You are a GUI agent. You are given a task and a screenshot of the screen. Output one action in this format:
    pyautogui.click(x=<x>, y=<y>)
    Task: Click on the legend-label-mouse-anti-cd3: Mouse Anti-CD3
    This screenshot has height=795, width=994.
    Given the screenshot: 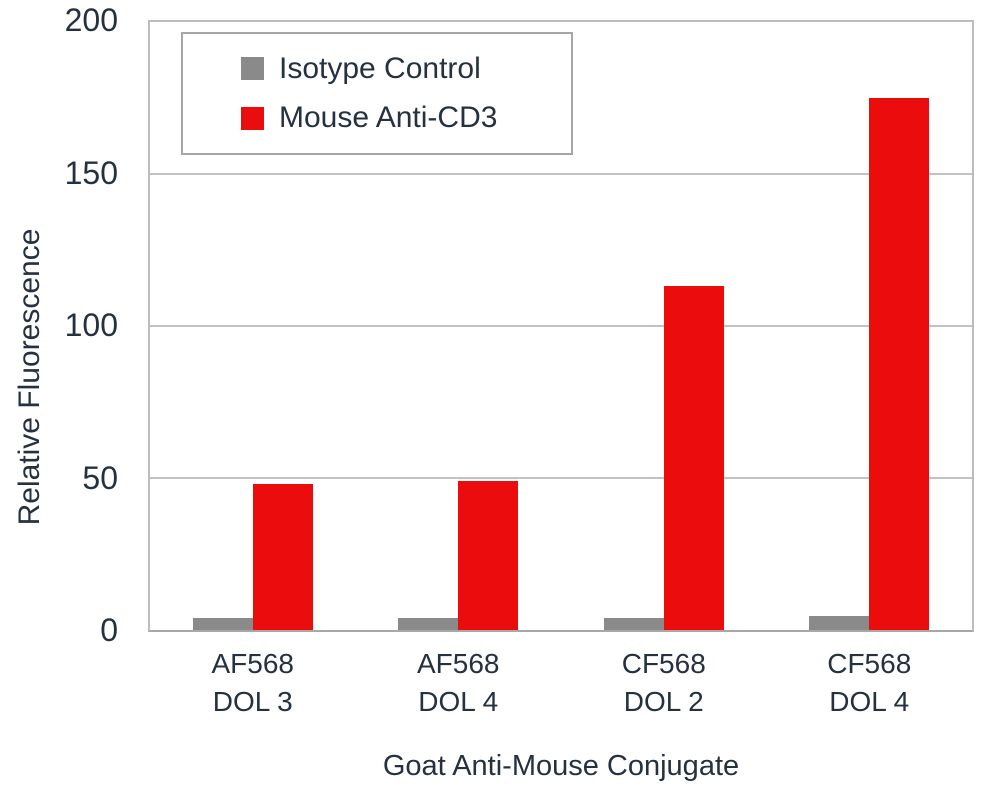 What is the action you would take?
    pyautogui.click(x=388, y=118)
    